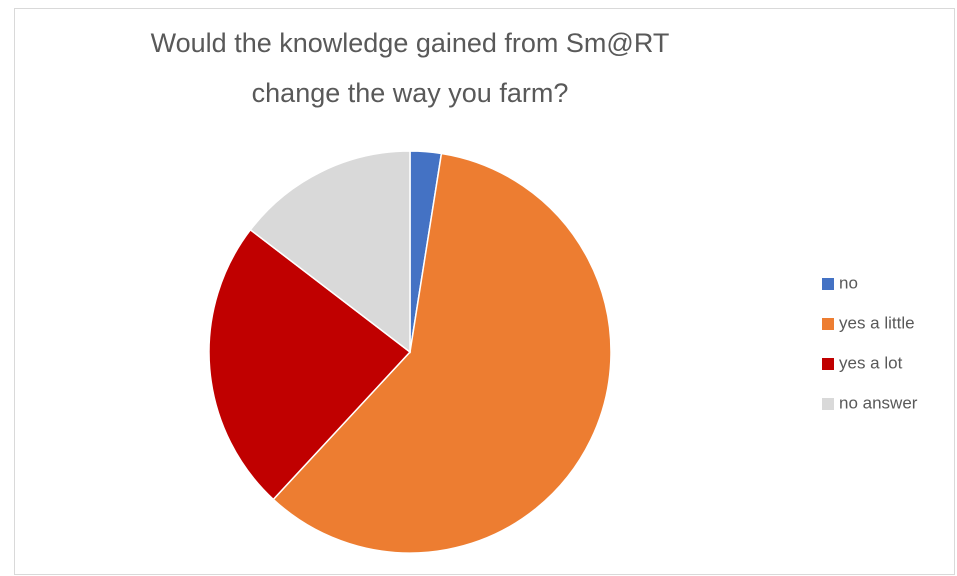 This screenshot has width=957, height=576. I want to click on legend-label: yes a lot, so click(871, 362).